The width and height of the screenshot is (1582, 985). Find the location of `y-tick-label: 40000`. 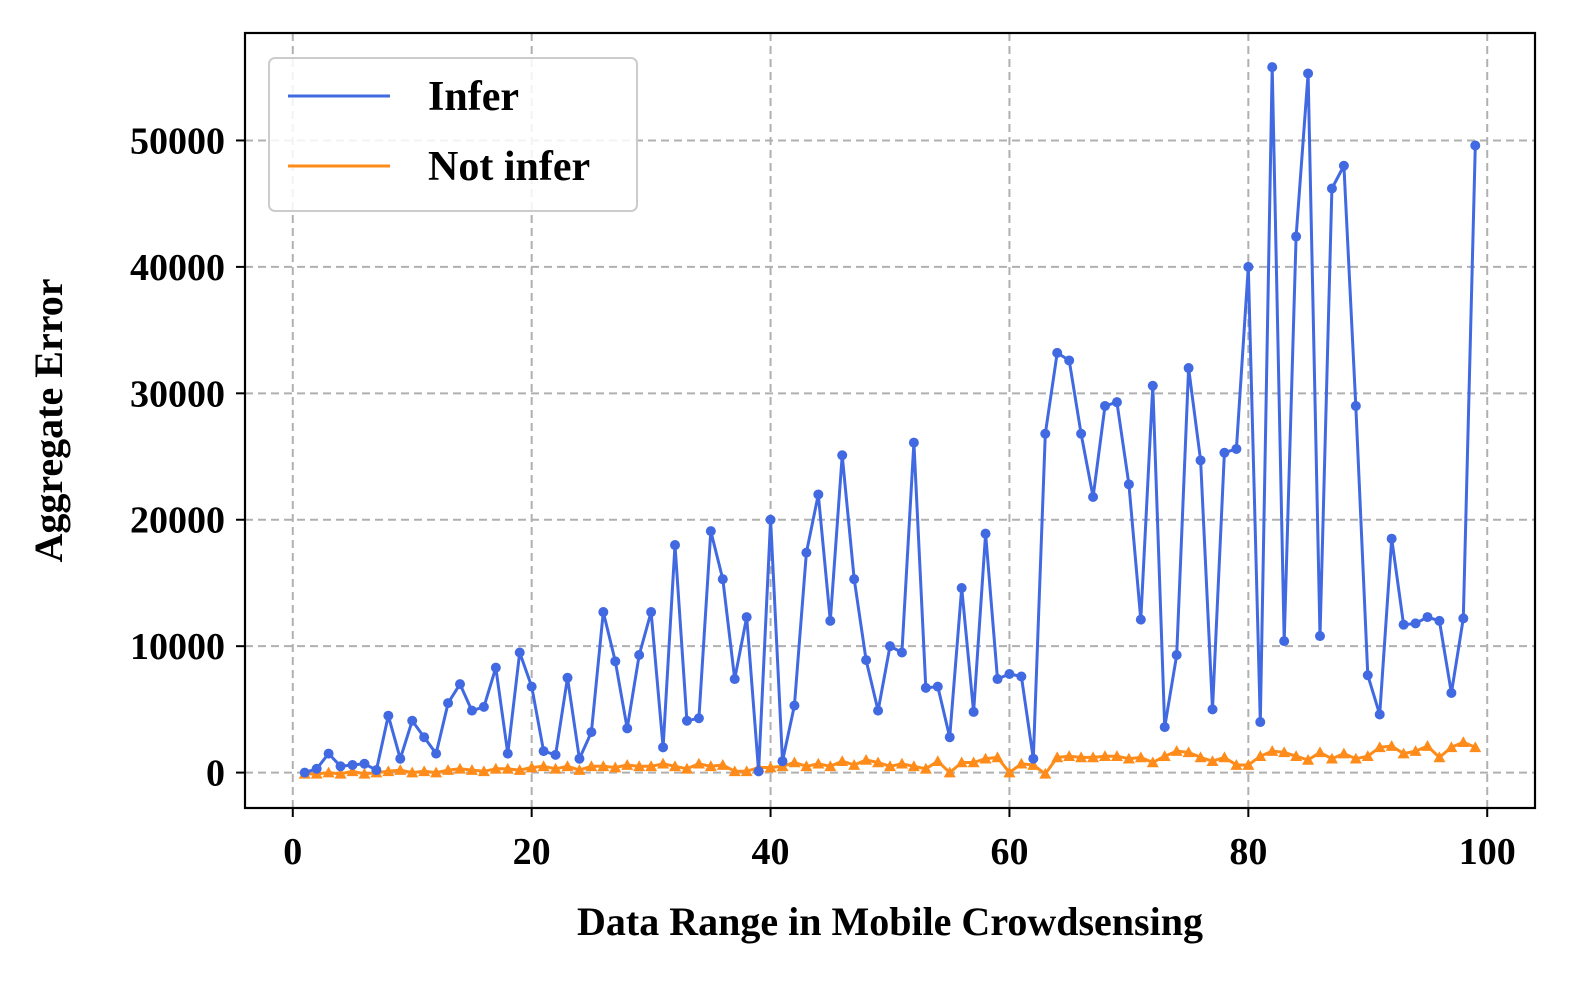

y-tick-label: 40000 is located at coordinates (177, 268).